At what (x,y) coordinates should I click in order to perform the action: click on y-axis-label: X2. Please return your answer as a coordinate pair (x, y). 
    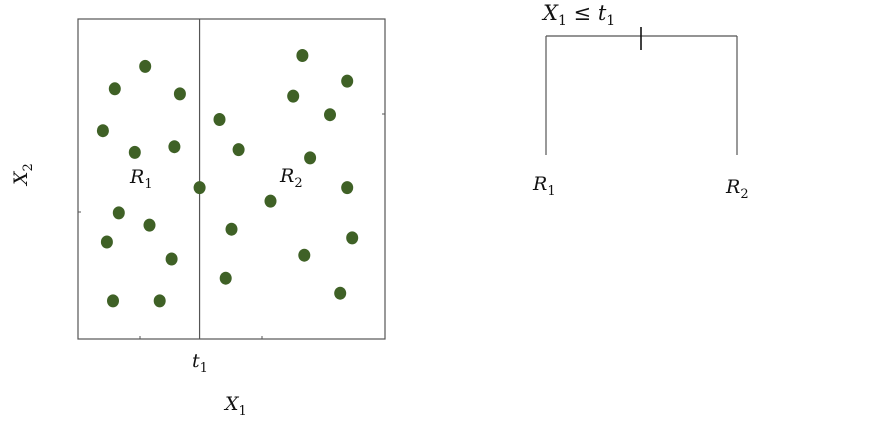
    Looking at the image, I should click on (23, 175).